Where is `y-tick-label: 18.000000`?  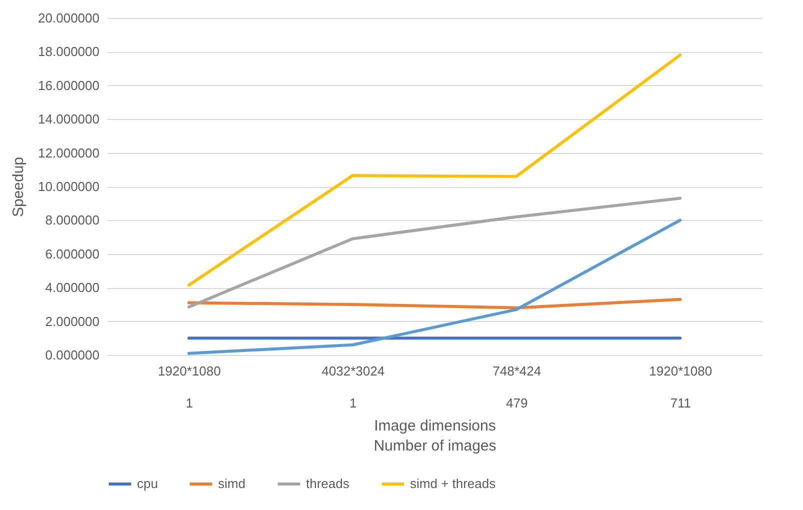
y-tick-label: 18.000000 is located at coordinates (69, 52).